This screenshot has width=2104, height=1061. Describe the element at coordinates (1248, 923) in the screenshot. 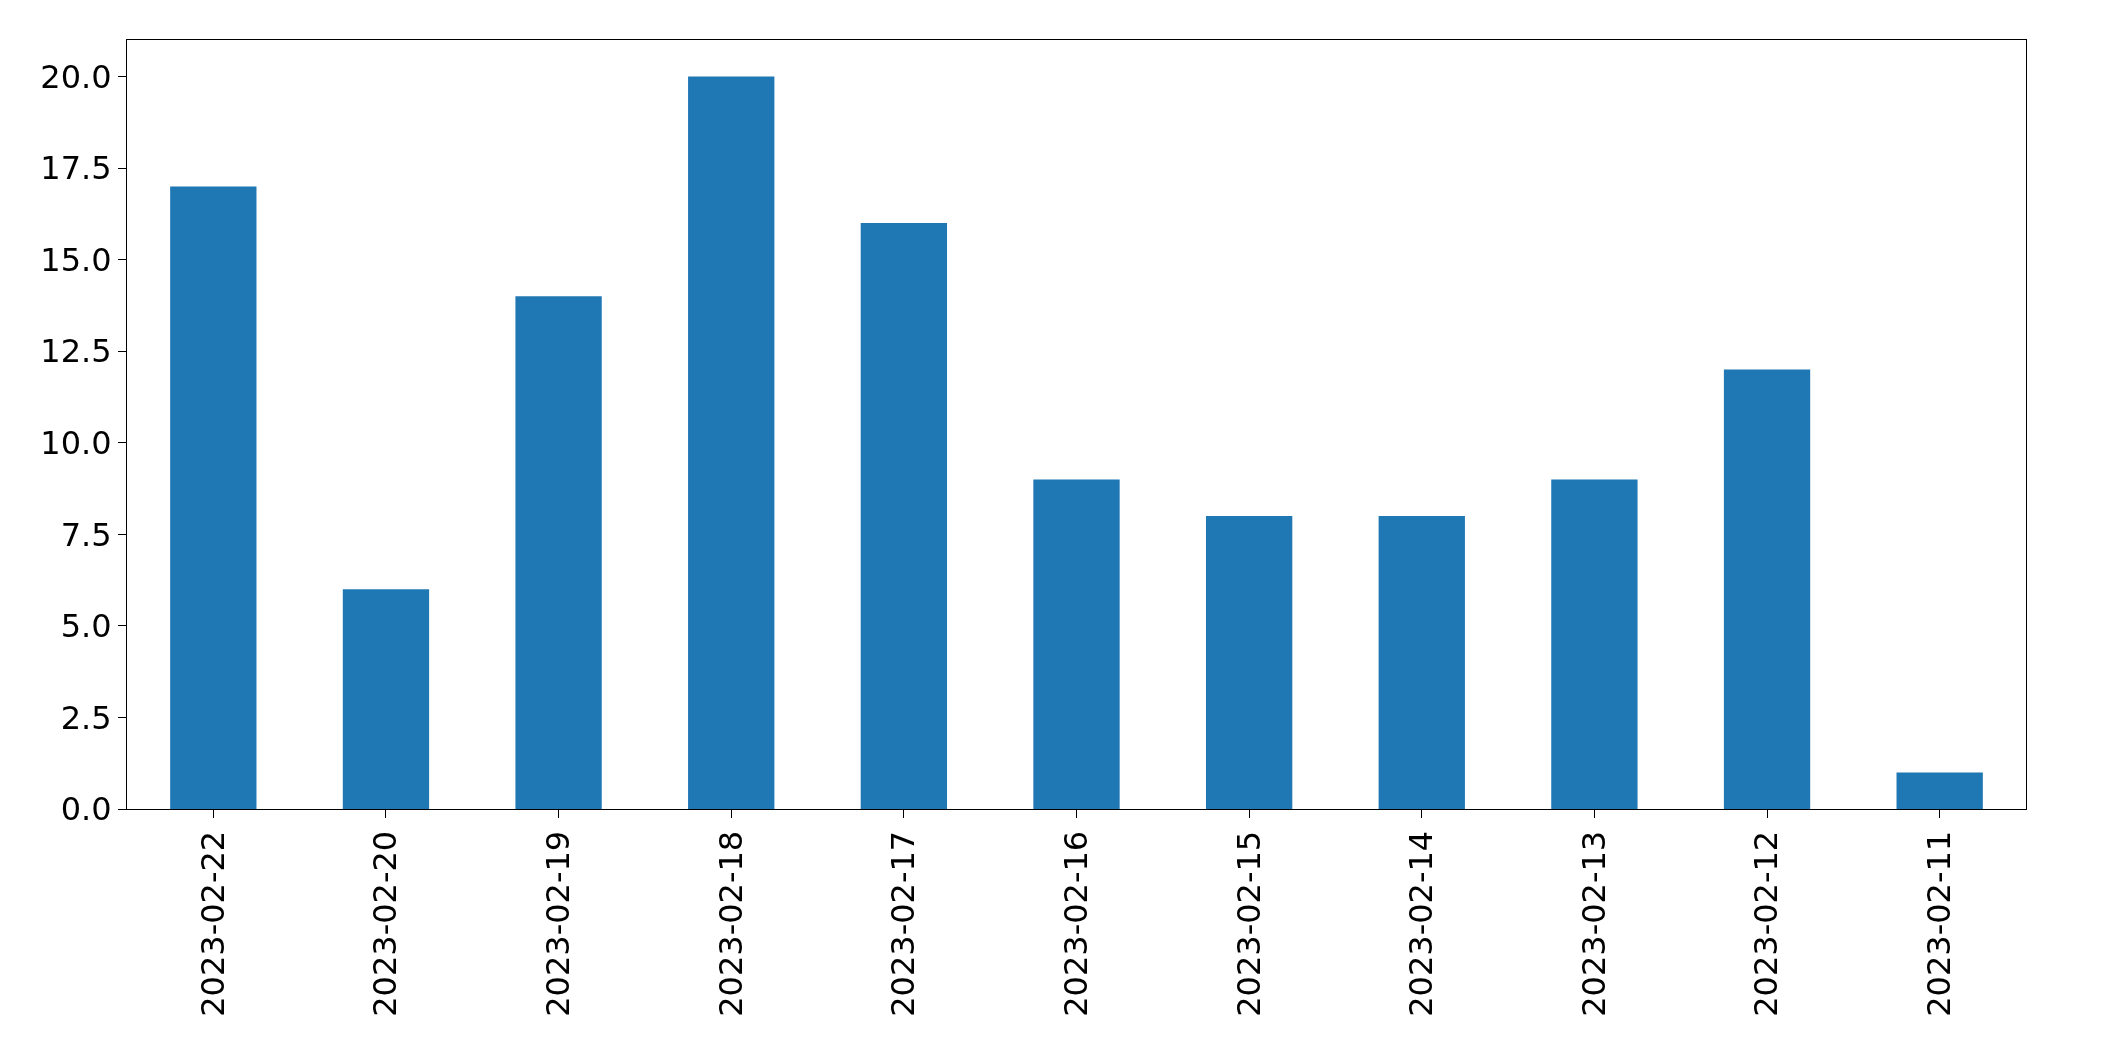

I see `x-tick-label: 2023-02-15` at that location.